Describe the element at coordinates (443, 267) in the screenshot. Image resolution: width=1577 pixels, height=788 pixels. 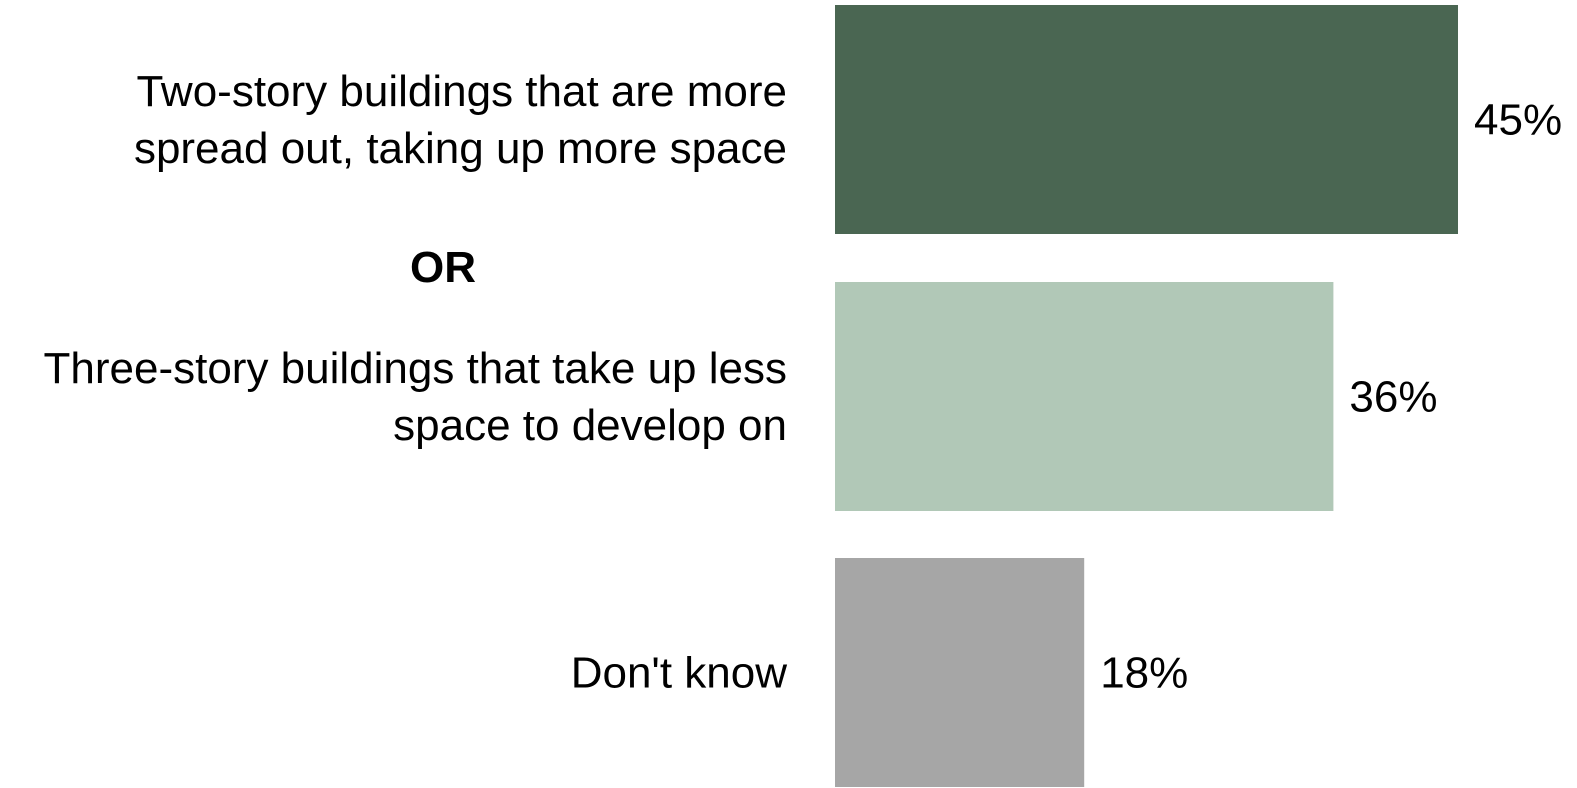
I see `separator-or-label: OR` at that location.